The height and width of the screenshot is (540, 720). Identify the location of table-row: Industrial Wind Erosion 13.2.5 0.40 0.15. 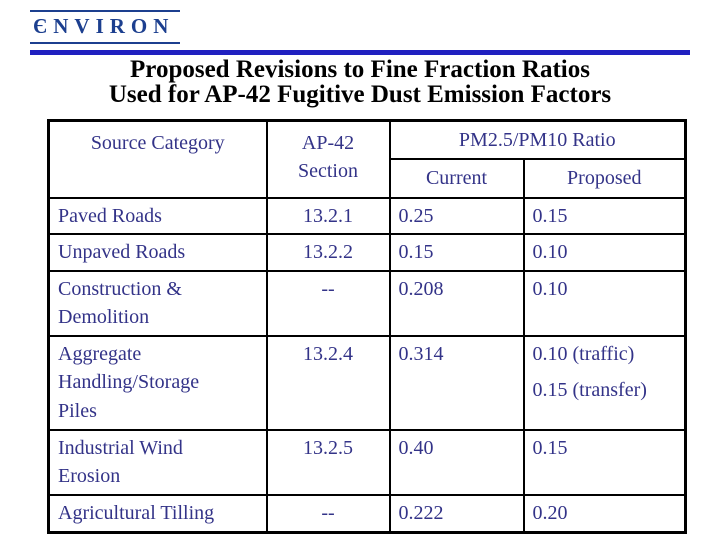
(367, 462).